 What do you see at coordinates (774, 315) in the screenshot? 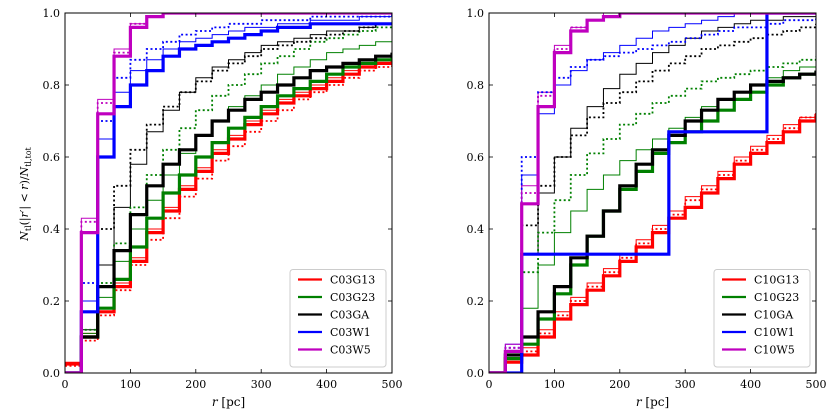
I see `legend-label-c10ga: C10GA` at bounding box center [774, 315].